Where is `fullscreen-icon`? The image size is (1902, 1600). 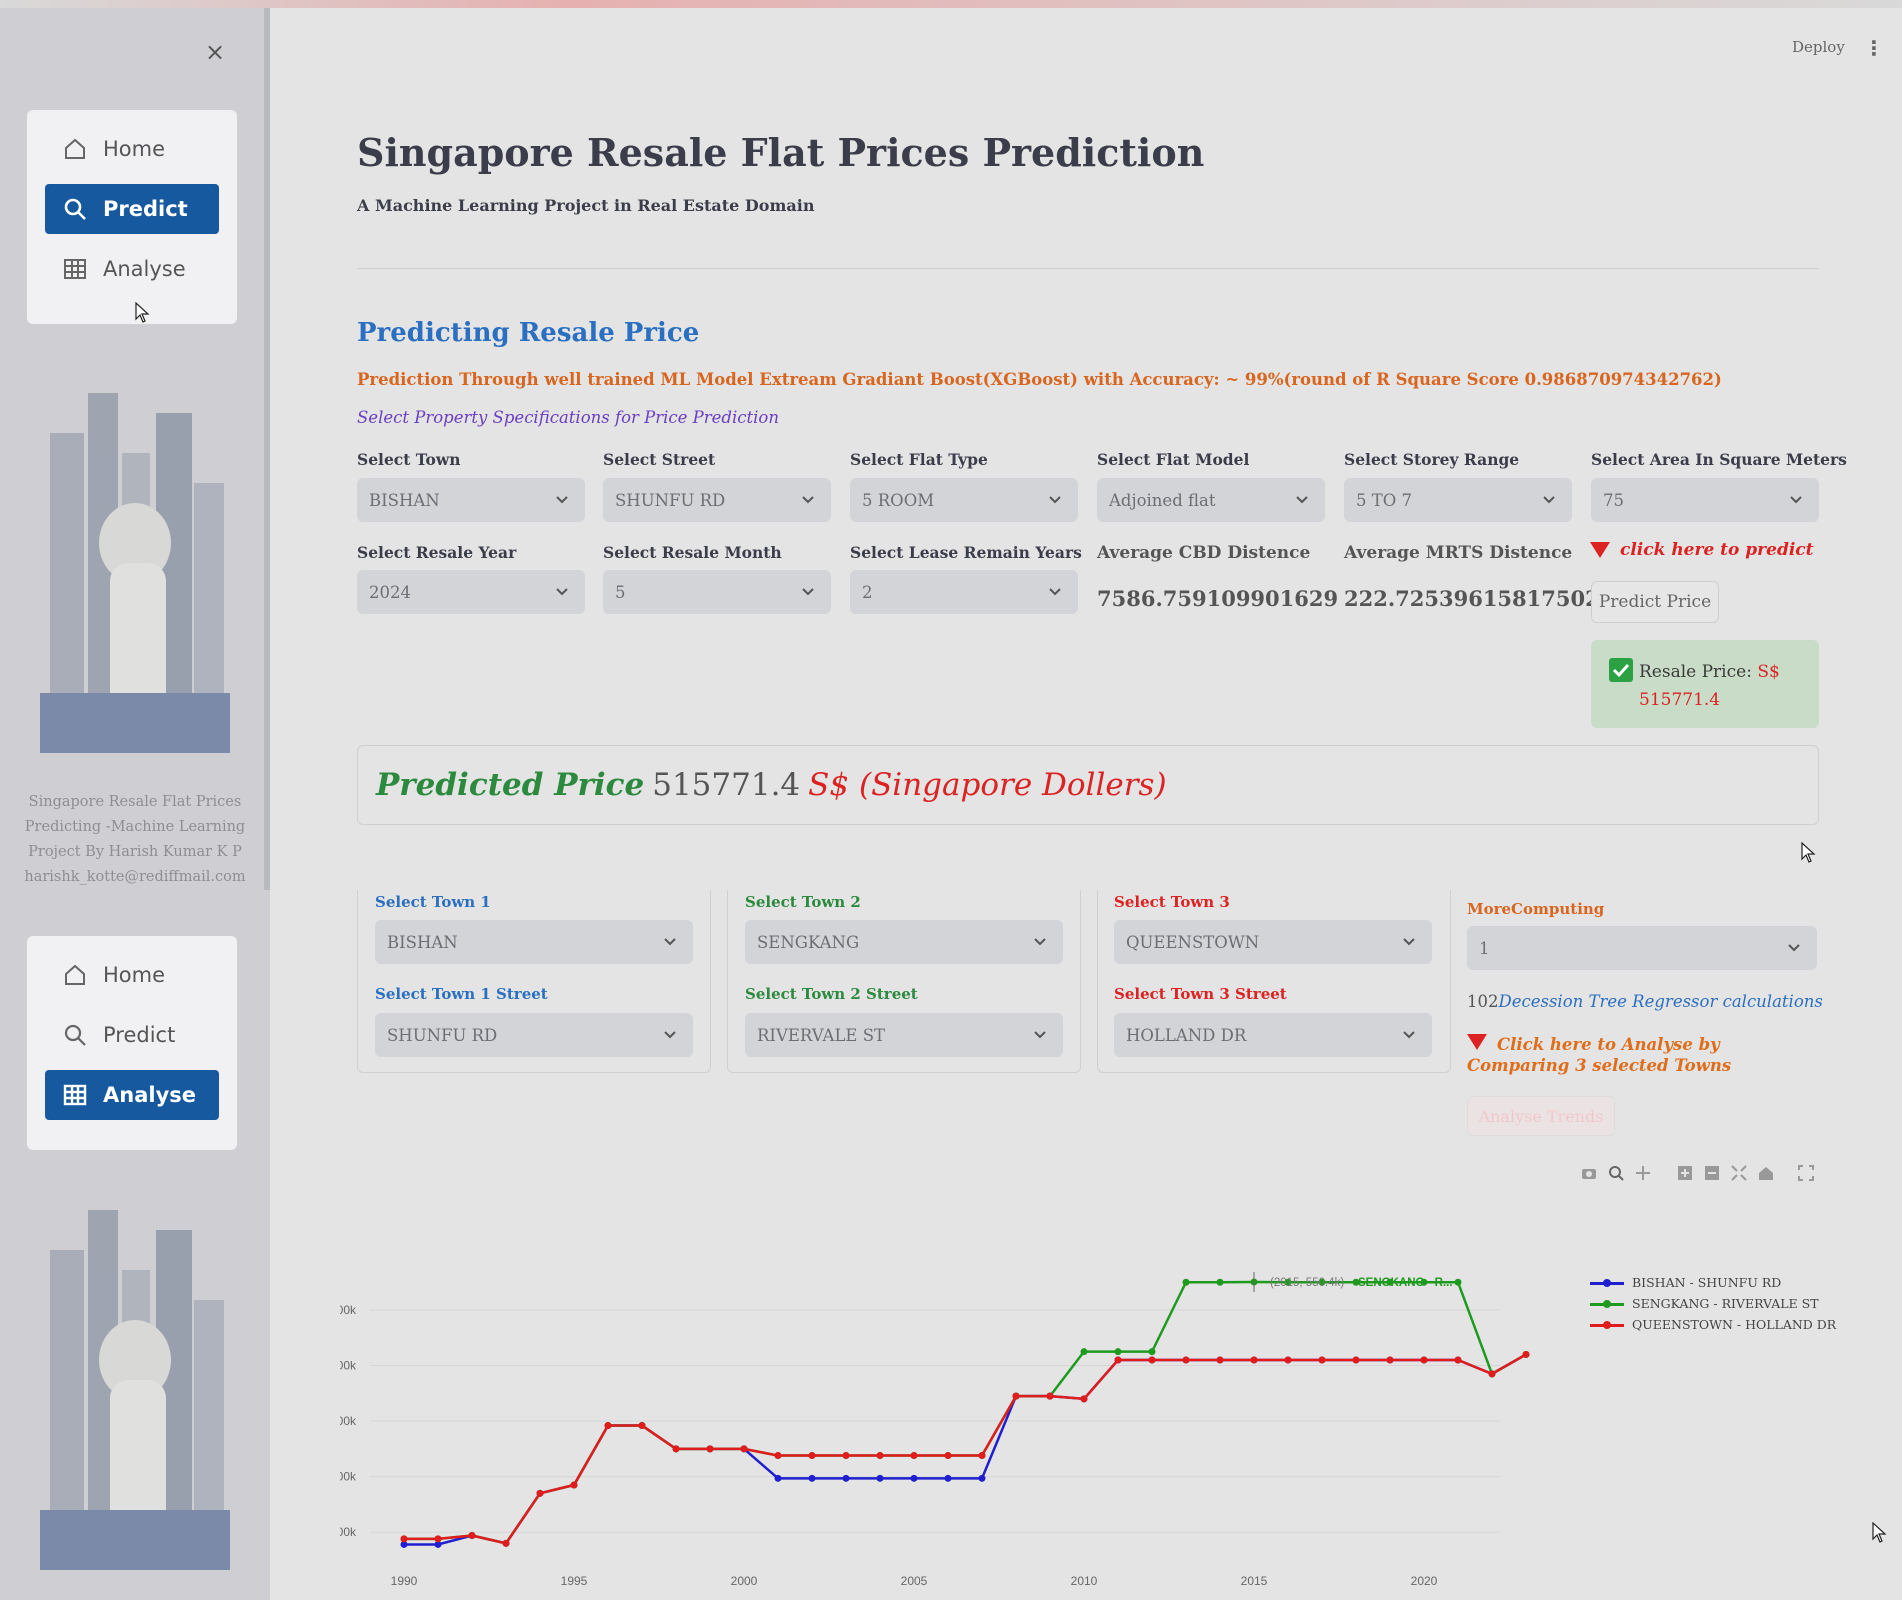 fullscreen-icon is located at coordinates (1806, 1173).